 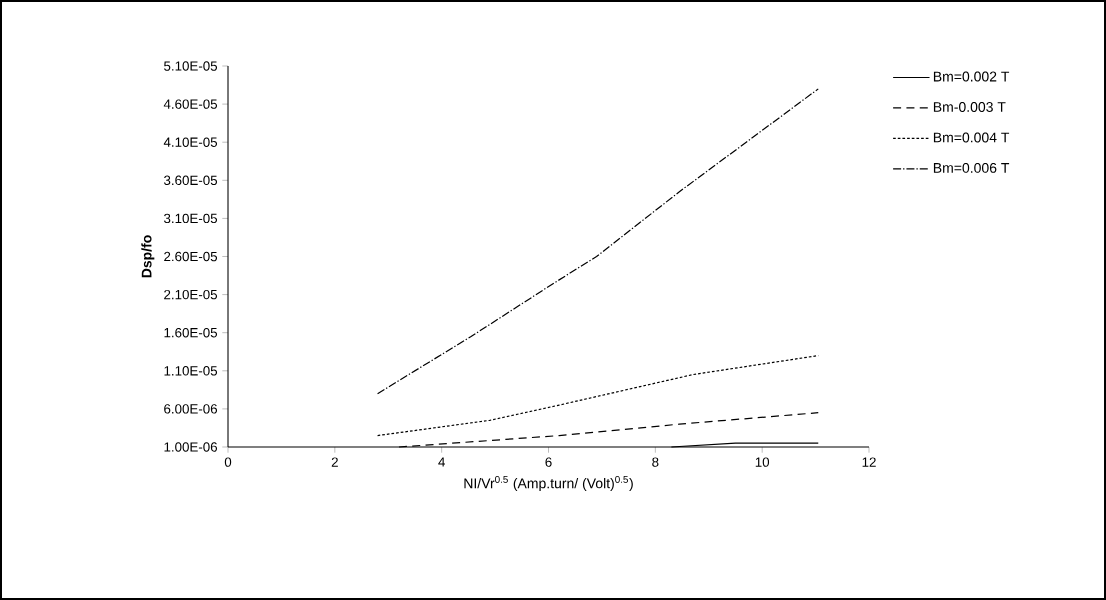 I want to click on y-tick-label: 4.60E-05, so click(x=190, y=104).